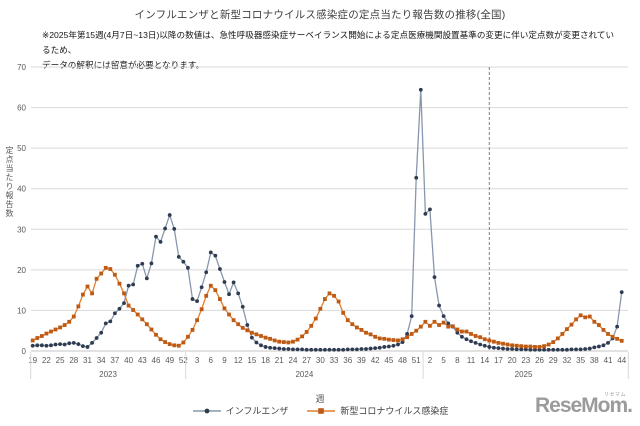  I want to click on x-tick-label: 15, so click(251, 360).